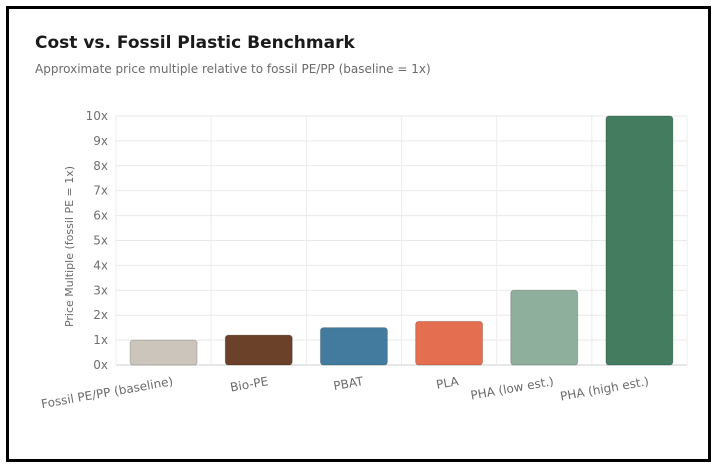 The image size is (717, 468). I want to click on y-tick-label: 8x, so click(100, 166).